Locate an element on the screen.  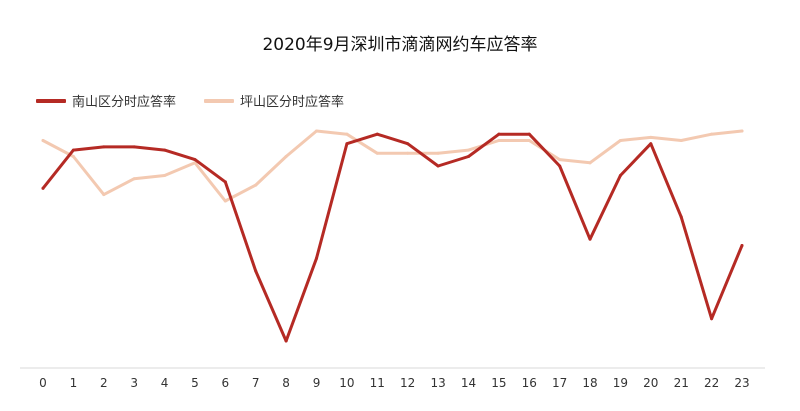
x-tick-label: 22 is located at coordinates (711, 383).